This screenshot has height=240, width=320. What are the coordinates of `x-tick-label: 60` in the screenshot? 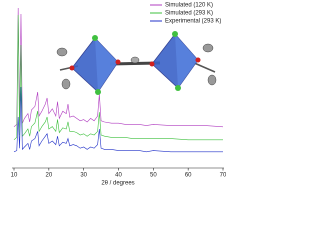 It's located at (188, 176).